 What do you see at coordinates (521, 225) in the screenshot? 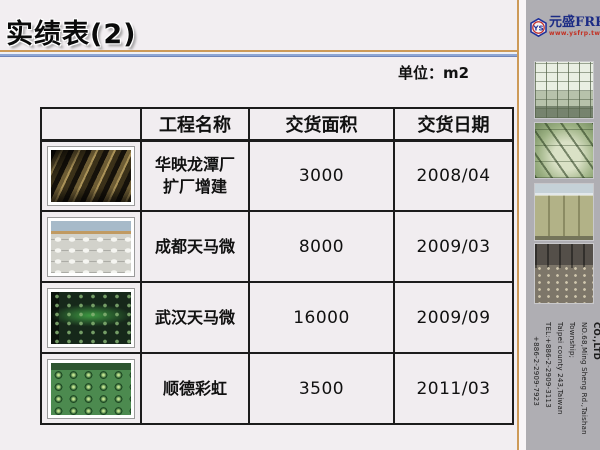
I see `sidebar-white-strip` at bounding box center [521, 225].